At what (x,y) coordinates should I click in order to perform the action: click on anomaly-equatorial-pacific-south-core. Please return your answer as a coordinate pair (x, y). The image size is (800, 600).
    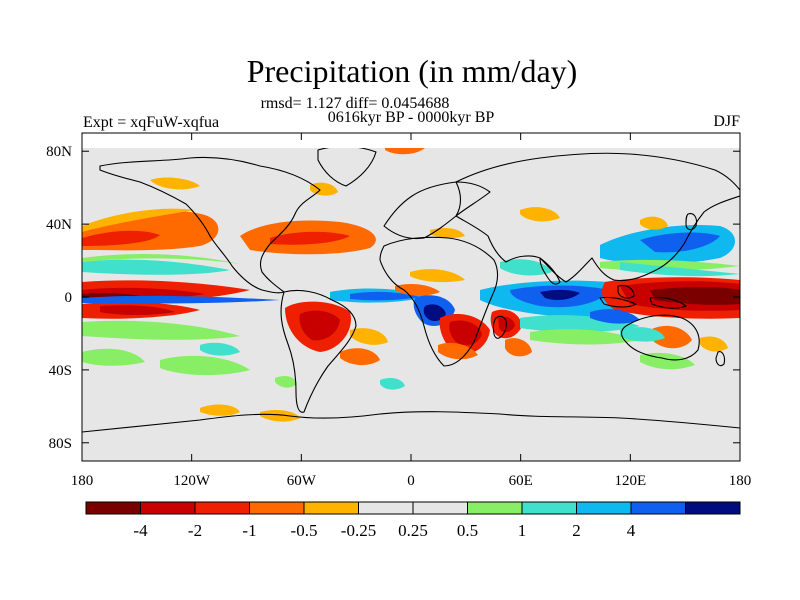
    Looking at the image, I should click on (137, 310).